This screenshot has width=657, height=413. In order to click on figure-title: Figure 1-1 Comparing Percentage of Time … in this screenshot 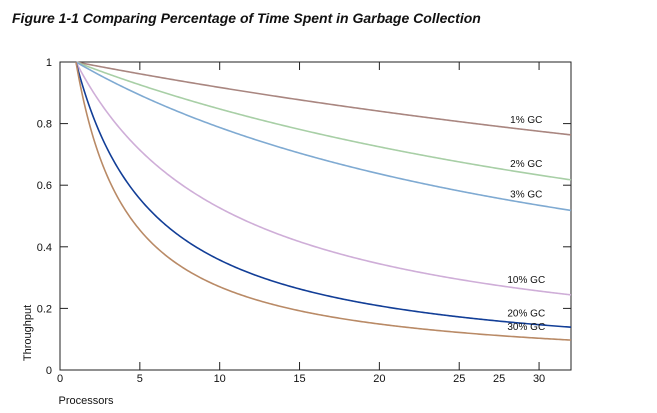, I will do `click(246, 18)`.